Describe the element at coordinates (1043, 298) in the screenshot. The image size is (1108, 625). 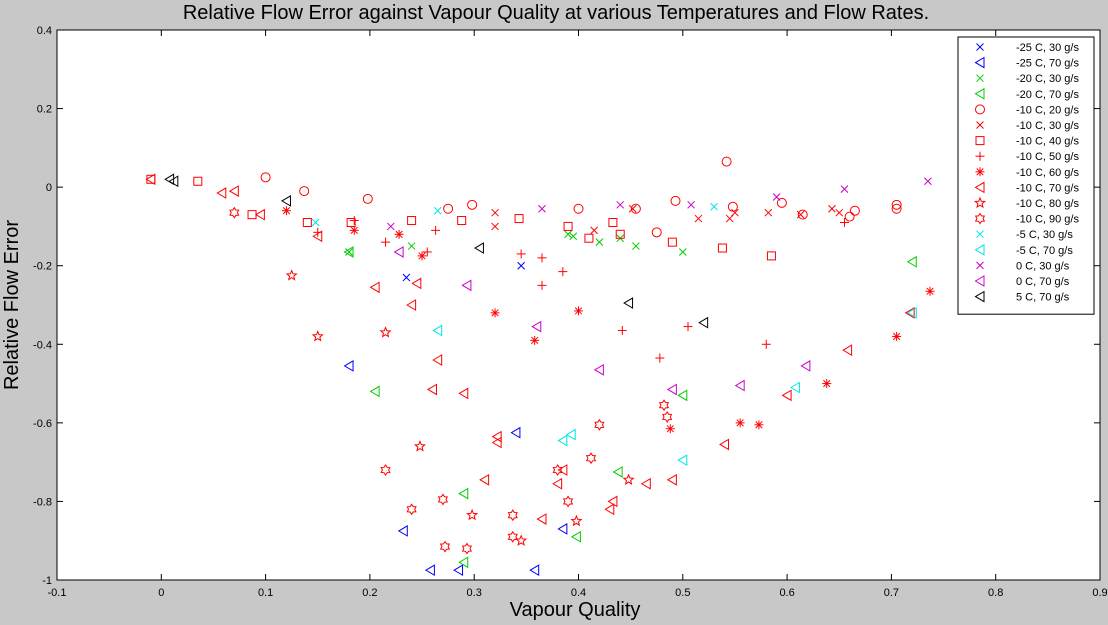
I see `legend-label: 5 C, 70 g/s` at that location.